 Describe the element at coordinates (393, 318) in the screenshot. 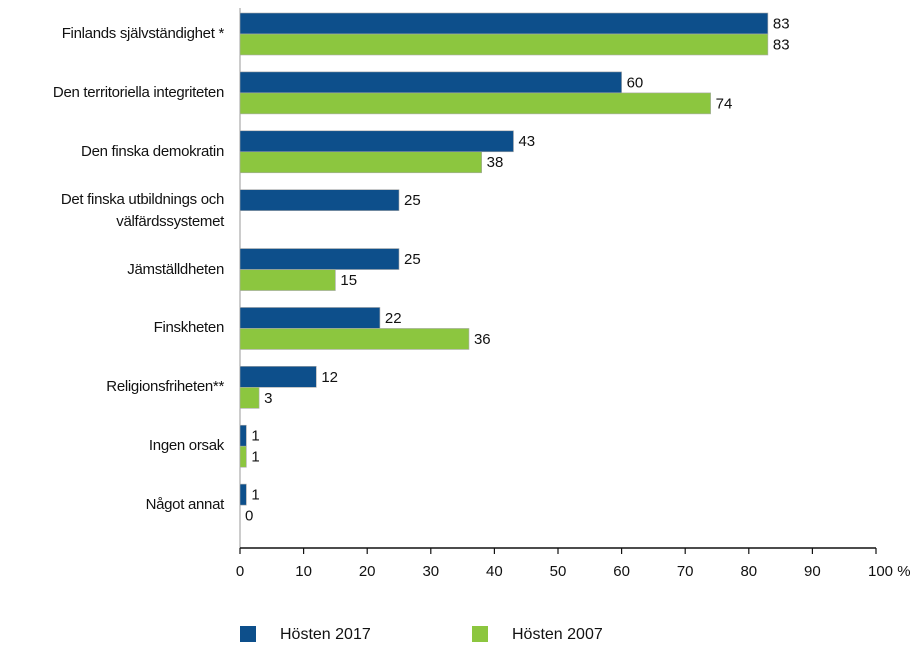

I see `value-label: 22` at that location.